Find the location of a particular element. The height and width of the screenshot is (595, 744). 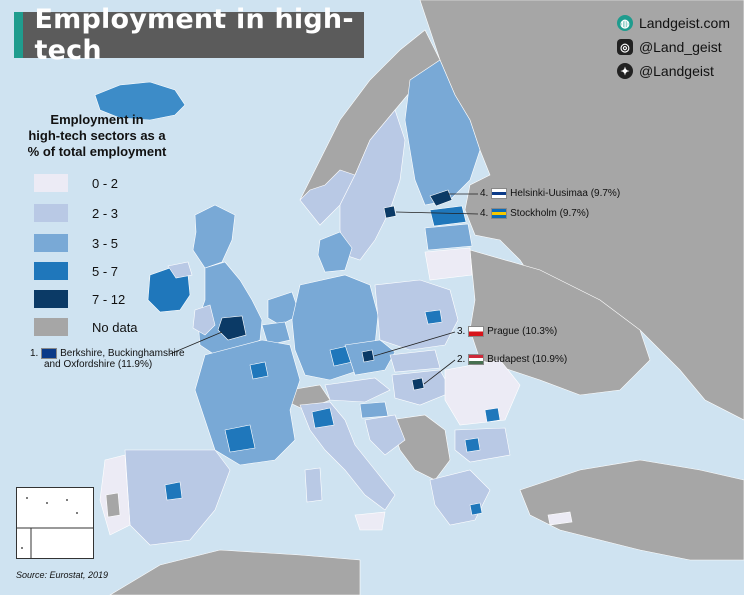

legend-title-line: high-tech sectors as a is located at coordinates (97, 135).